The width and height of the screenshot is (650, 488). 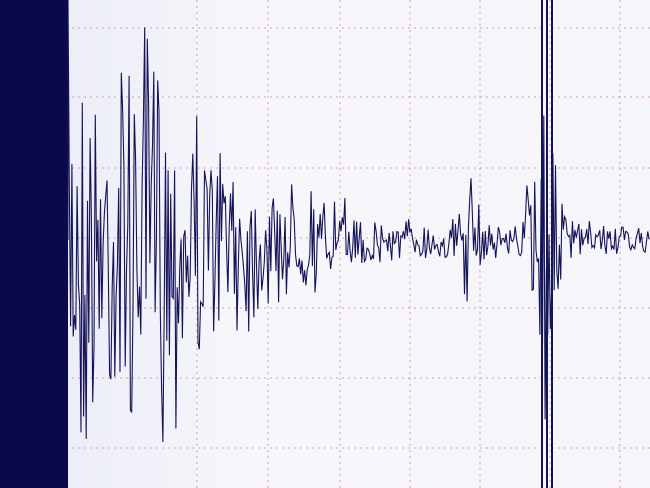 What do you see at coordinates (34, 244) in the screenshot?
I see `saturated-signal` at bounding box center [34, 244].